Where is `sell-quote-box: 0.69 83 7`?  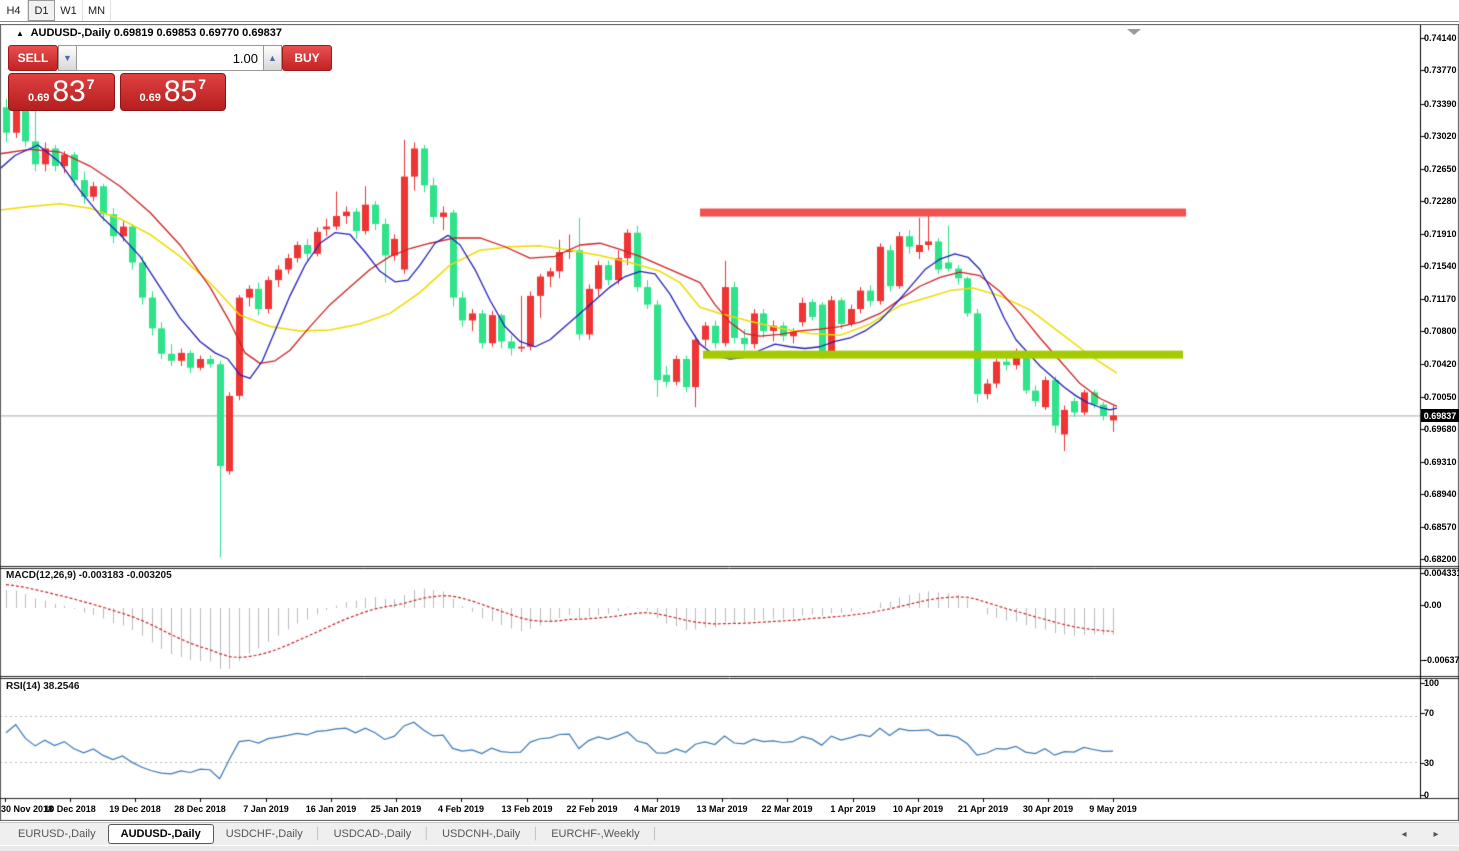 sell-quote-box: 0.69 83 7 is located at coordinates (61, 92).